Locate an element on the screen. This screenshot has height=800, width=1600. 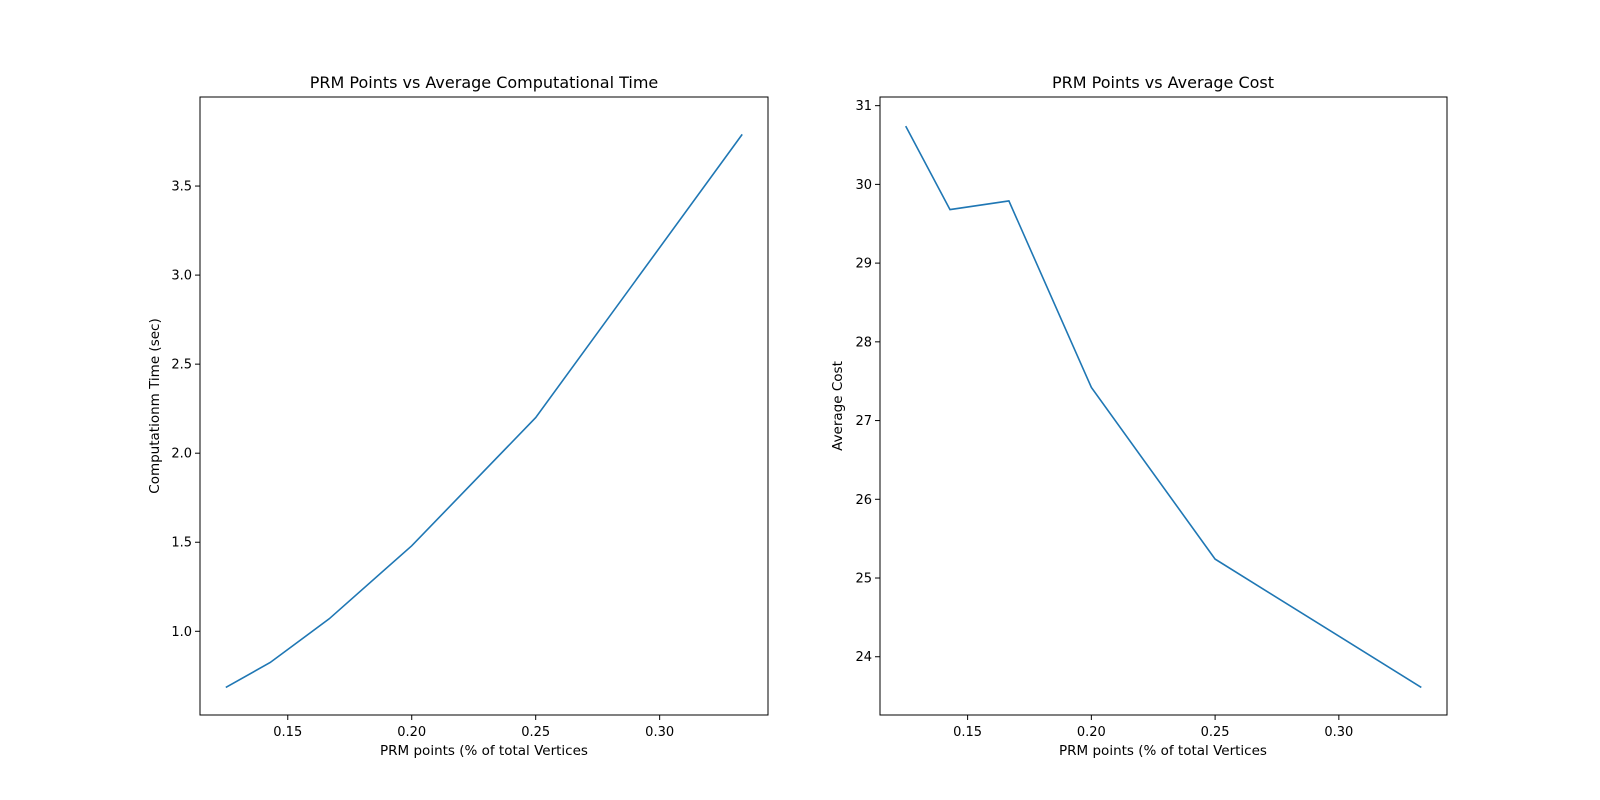
y-tick-label: 30 is located at coordinates (863, 185).